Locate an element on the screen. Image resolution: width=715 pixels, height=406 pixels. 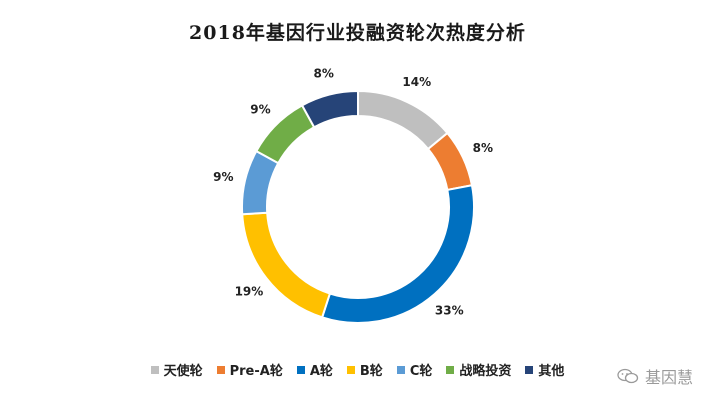
data-label-5: 9% is located at coordinates (260, 109).